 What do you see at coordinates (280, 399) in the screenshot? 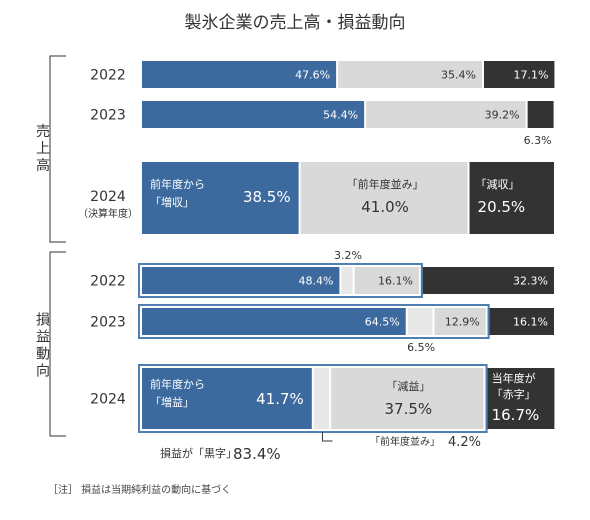
I see `data-label: 41.7%` at bounding box center [280, 399].